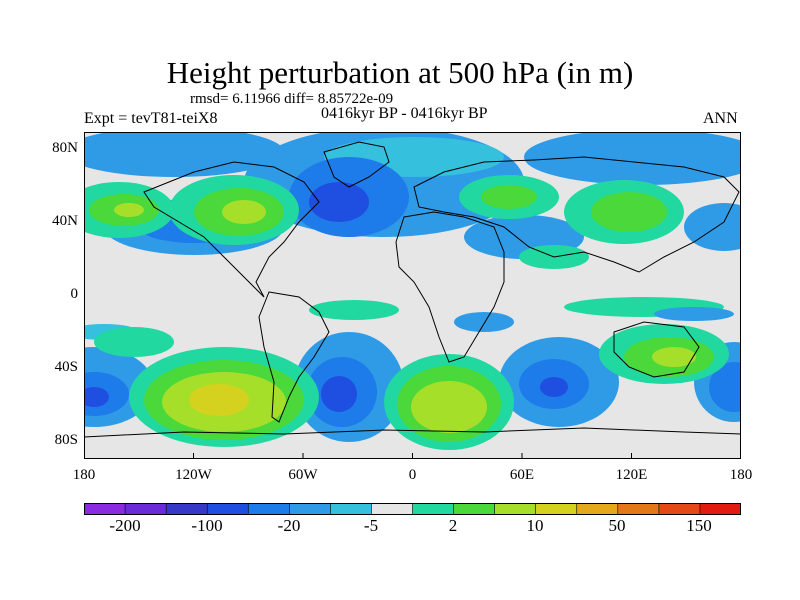 The width and height of the screenshot is (800, 600). What do you see at coordinates (151, 118) in the screenshot?
I see `experiment-label: Expt = tevT81-teiX8` at bounding box center [151, 118].